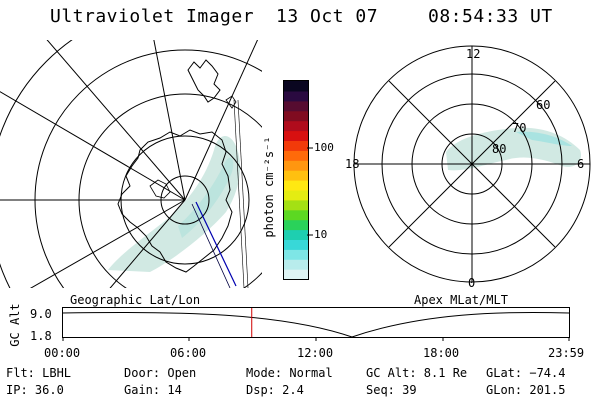  What do you see at coordinates (472, 283) in the screenshot?
I see `mlt-0-label: 0` at bounding box center [472, 283].